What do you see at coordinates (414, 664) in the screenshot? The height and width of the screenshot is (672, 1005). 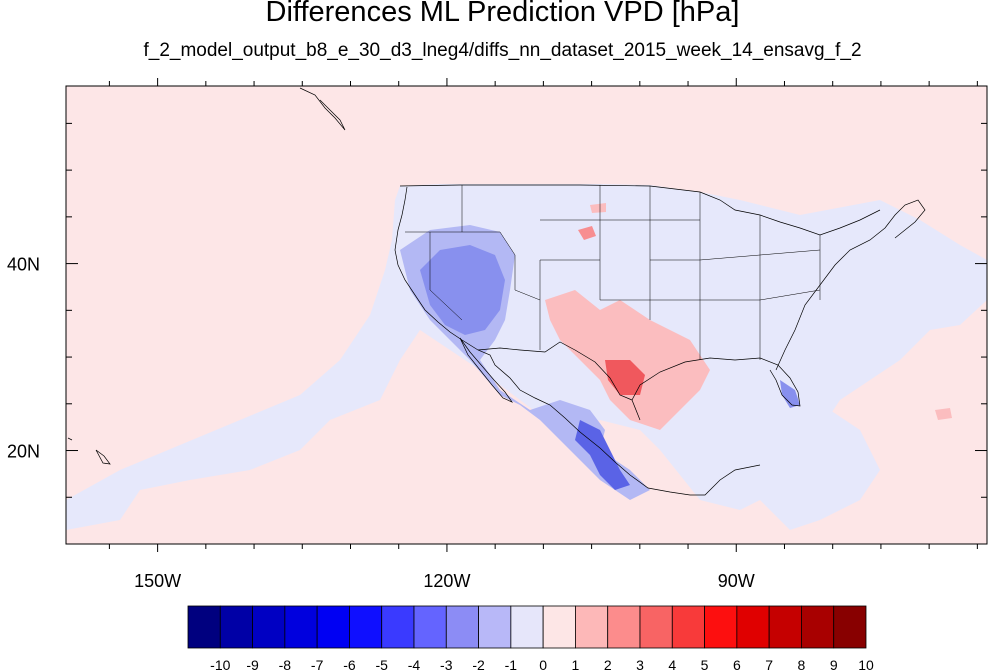 I see `colorbar-label: -4` at bounding box center [414, 664].